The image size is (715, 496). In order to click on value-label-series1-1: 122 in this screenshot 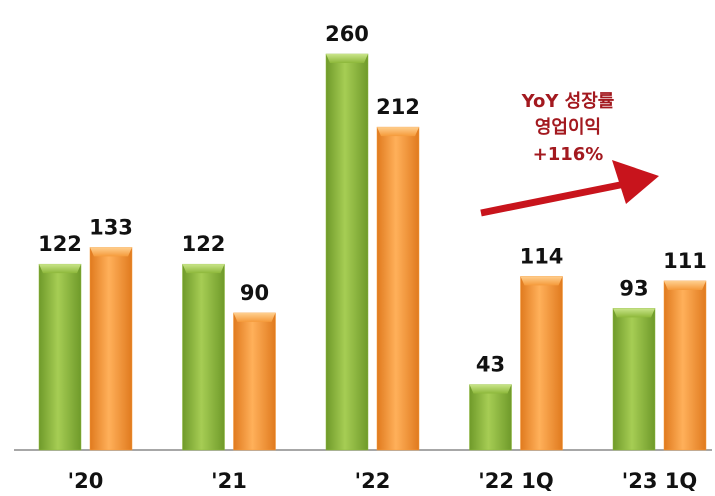, I will do `click(204, 244)`.